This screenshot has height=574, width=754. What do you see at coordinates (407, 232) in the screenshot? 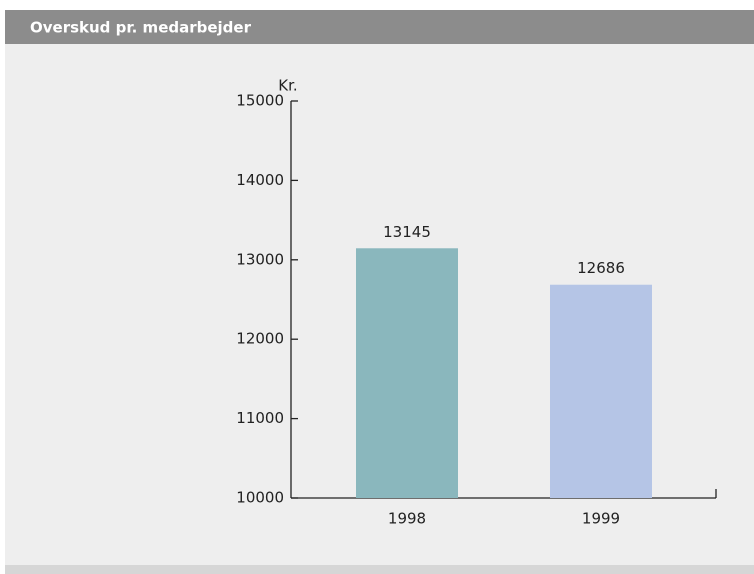
I see `value-label: 13145` at bounding box center [407, 232].